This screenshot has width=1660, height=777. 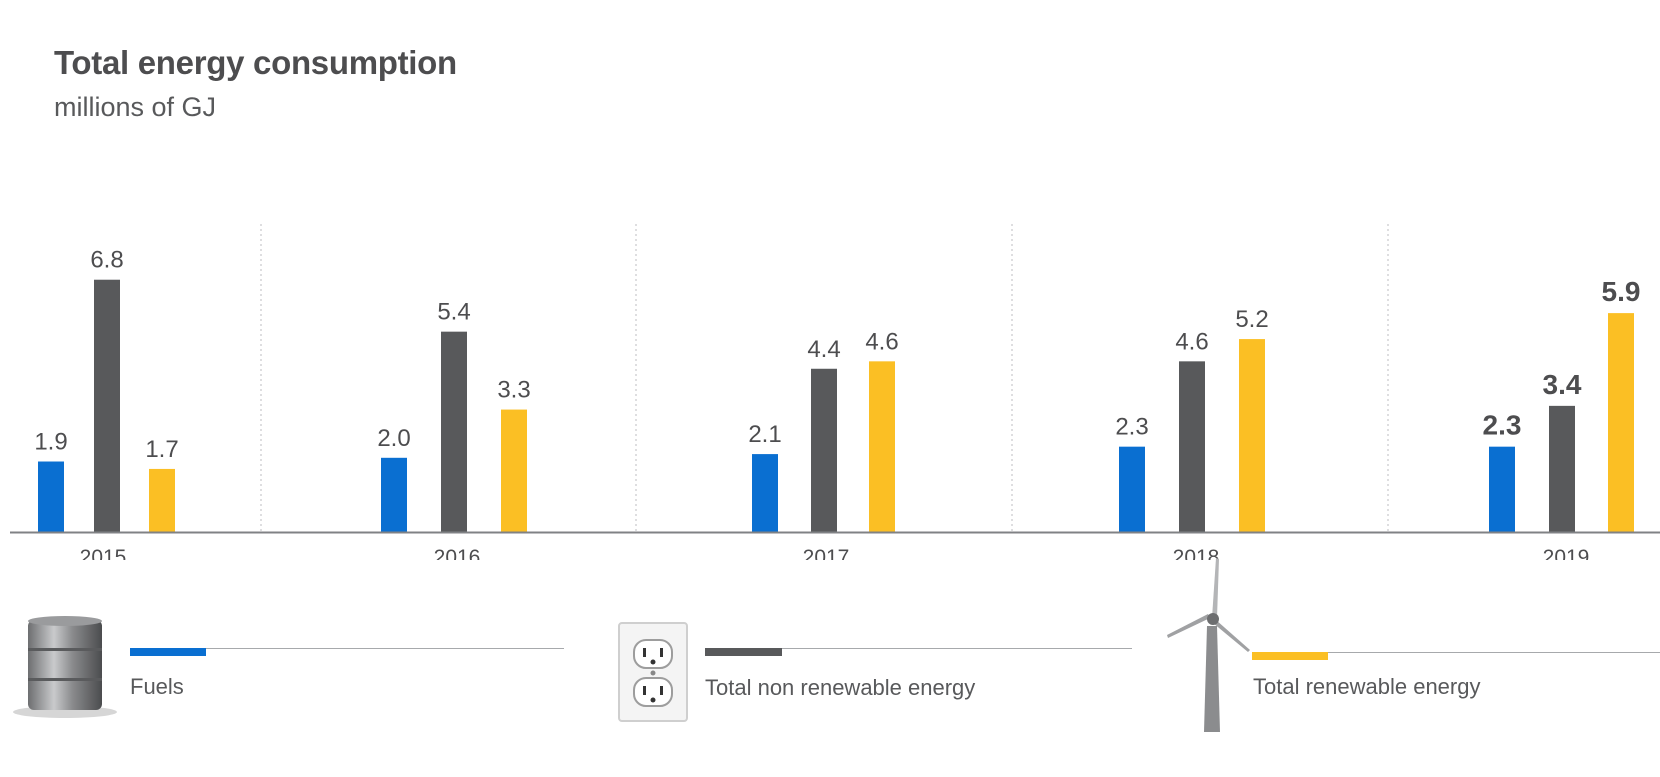 What do you see at coordinates (135, 107) in the screenshot?
I see `chart-subtitle: millions of GJ` at bounding box center [135, 107].